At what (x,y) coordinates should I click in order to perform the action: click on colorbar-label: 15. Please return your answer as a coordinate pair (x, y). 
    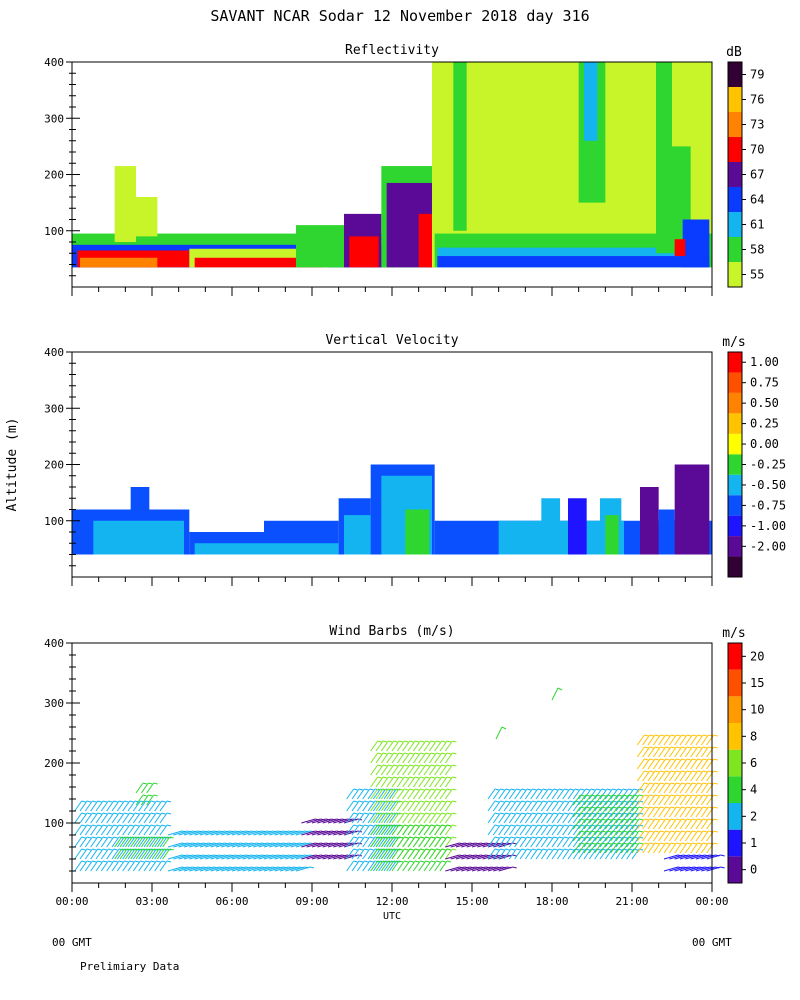
    Looking at the image, I should click on (757, 683).